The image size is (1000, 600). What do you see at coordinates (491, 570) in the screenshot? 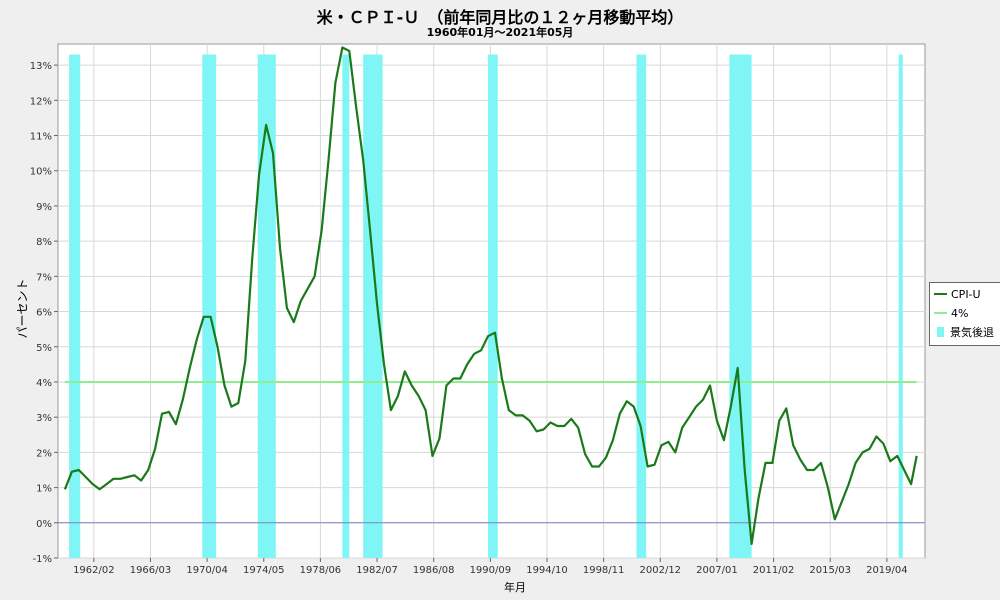
I see `x-tick-label: 1990/09` at bounding box center [491, 570].